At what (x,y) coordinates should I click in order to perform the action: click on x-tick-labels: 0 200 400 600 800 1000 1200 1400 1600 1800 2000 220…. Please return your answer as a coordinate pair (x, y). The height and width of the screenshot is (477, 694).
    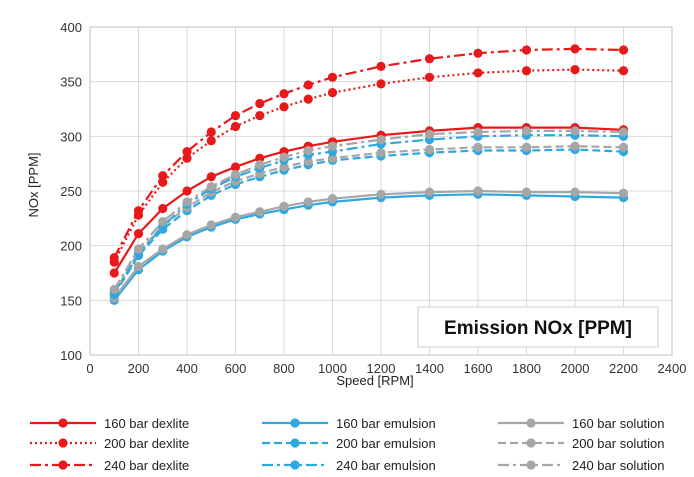
    Looking at the image, I should click on (386, 368).